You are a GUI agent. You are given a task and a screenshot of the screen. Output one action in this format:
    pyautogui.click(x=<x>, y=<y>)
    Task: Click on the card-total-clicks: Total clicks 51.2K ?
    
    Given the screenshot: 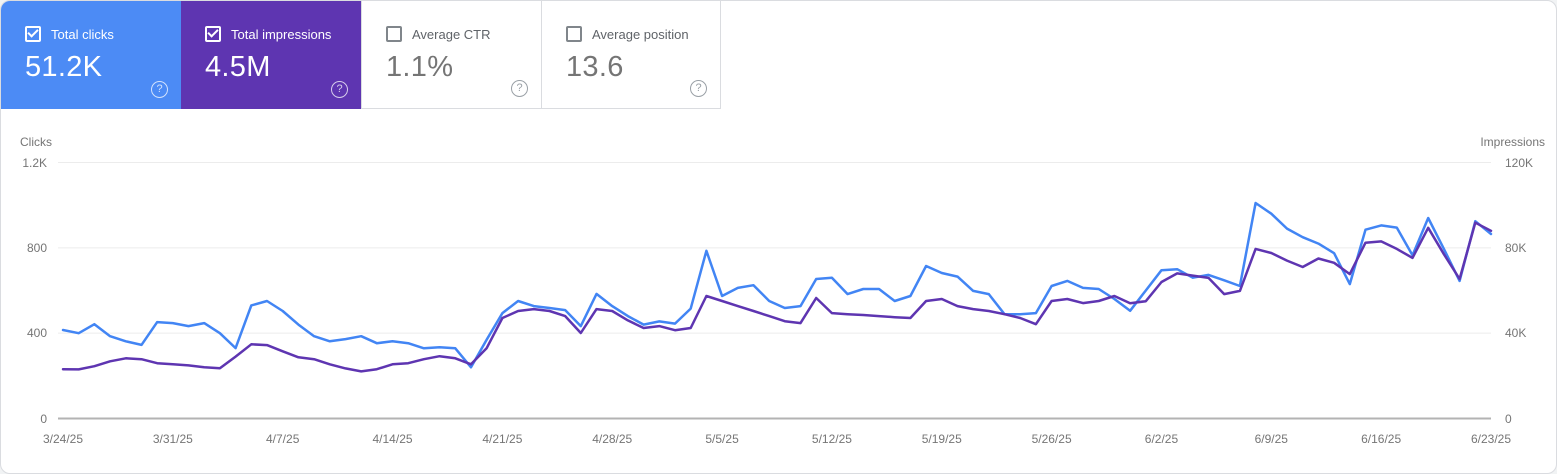 What is the action you would take?
    pyautogui.click(x=91, y=55)
    